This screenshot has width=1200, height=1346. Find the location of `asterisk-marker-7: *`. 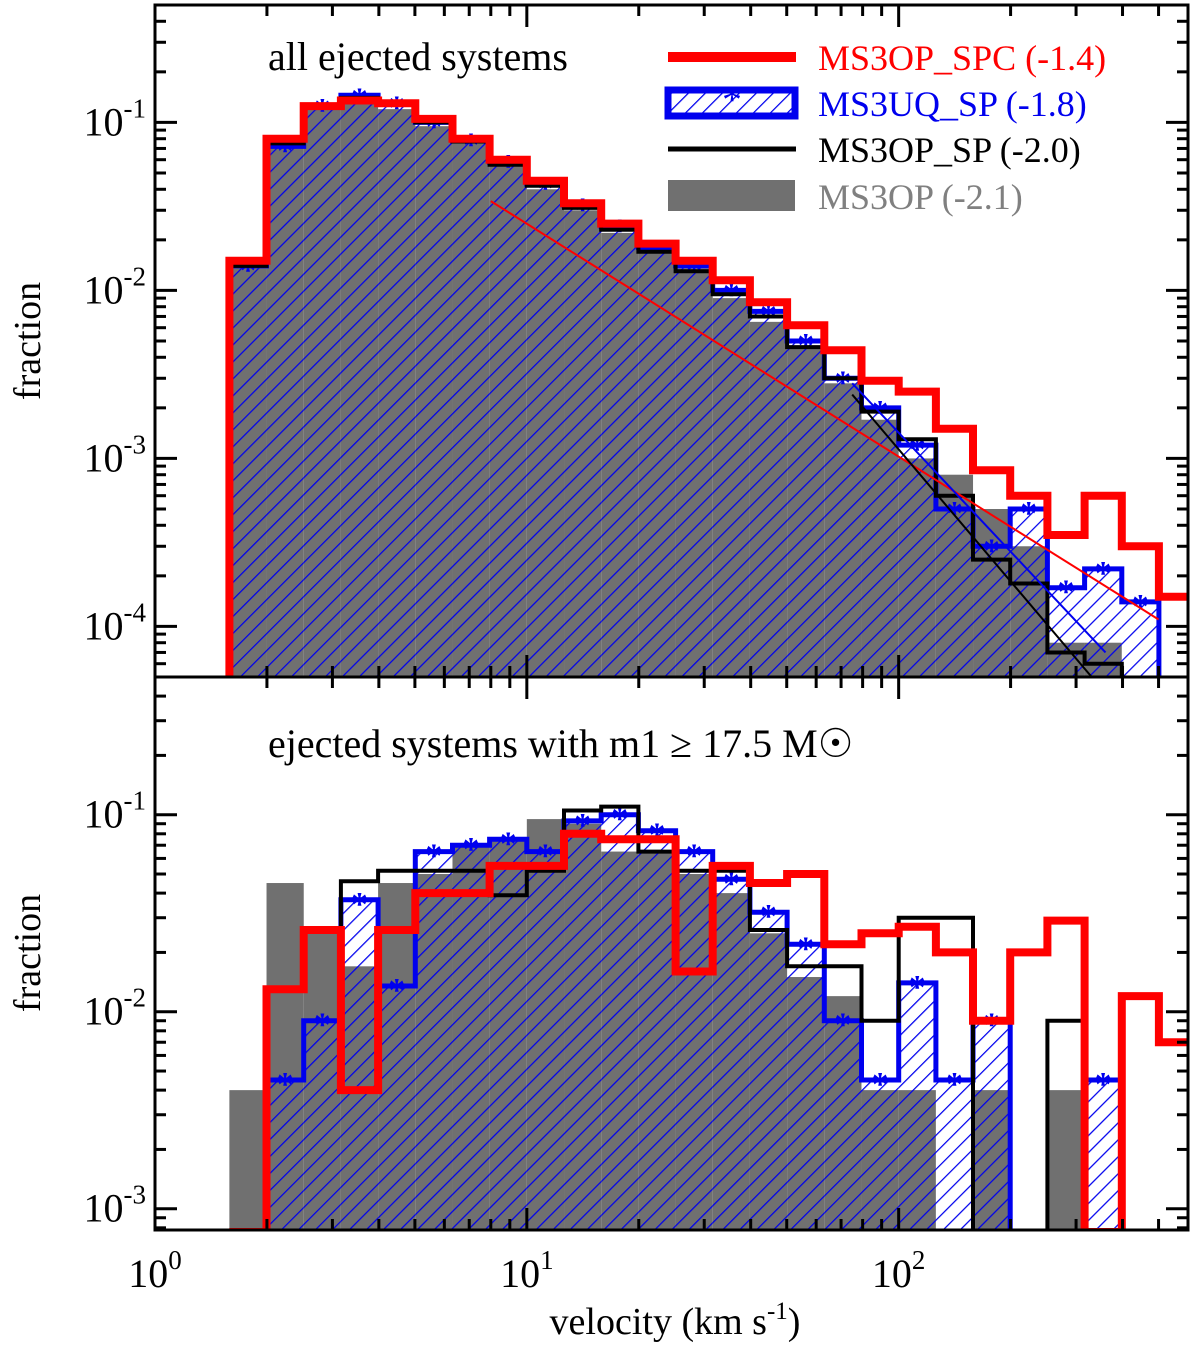

asterisk-marker-7: * is located at coordinates (508, 843).